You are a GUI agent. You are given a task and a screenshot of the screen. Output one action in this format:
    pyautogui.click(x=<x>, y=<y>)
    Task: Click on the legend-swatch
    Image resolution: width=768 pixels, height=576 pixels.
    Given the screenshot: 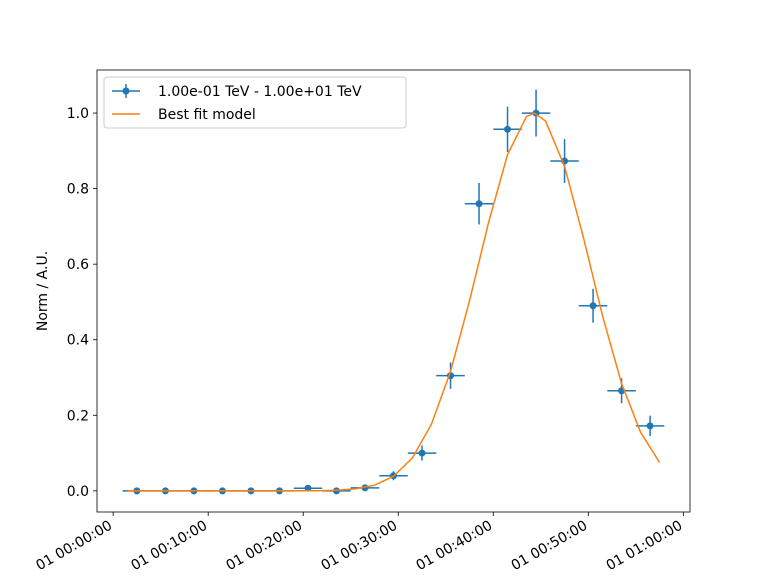 What is the action you would take?
    pyautogui.click(x=126, y=91)
    